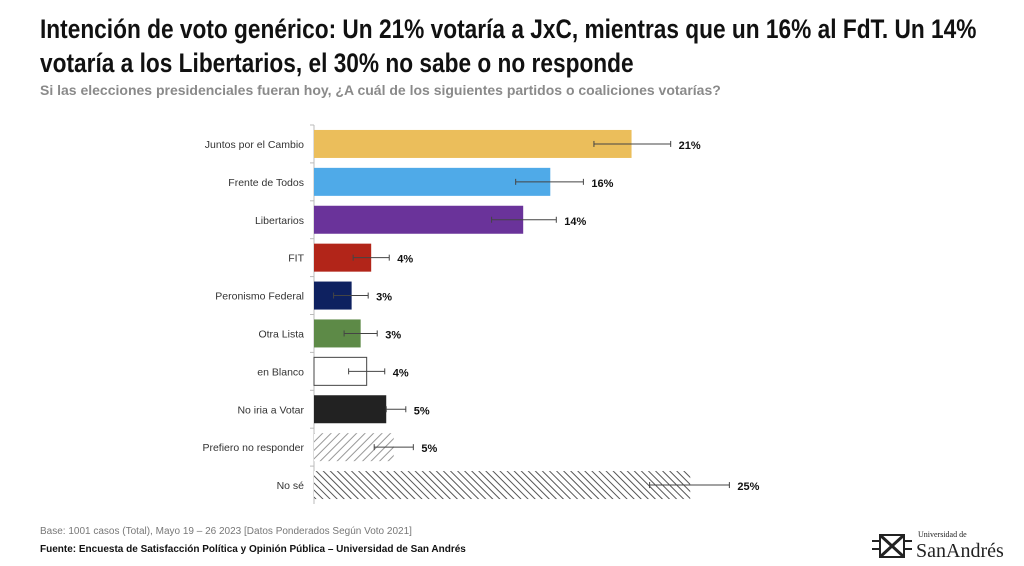 The image size is (1024, 566). What do you see at coordinates (270, 410) in the screenshot?
I see `category-label: No iria a Votar` at bounding box center [270, 410].